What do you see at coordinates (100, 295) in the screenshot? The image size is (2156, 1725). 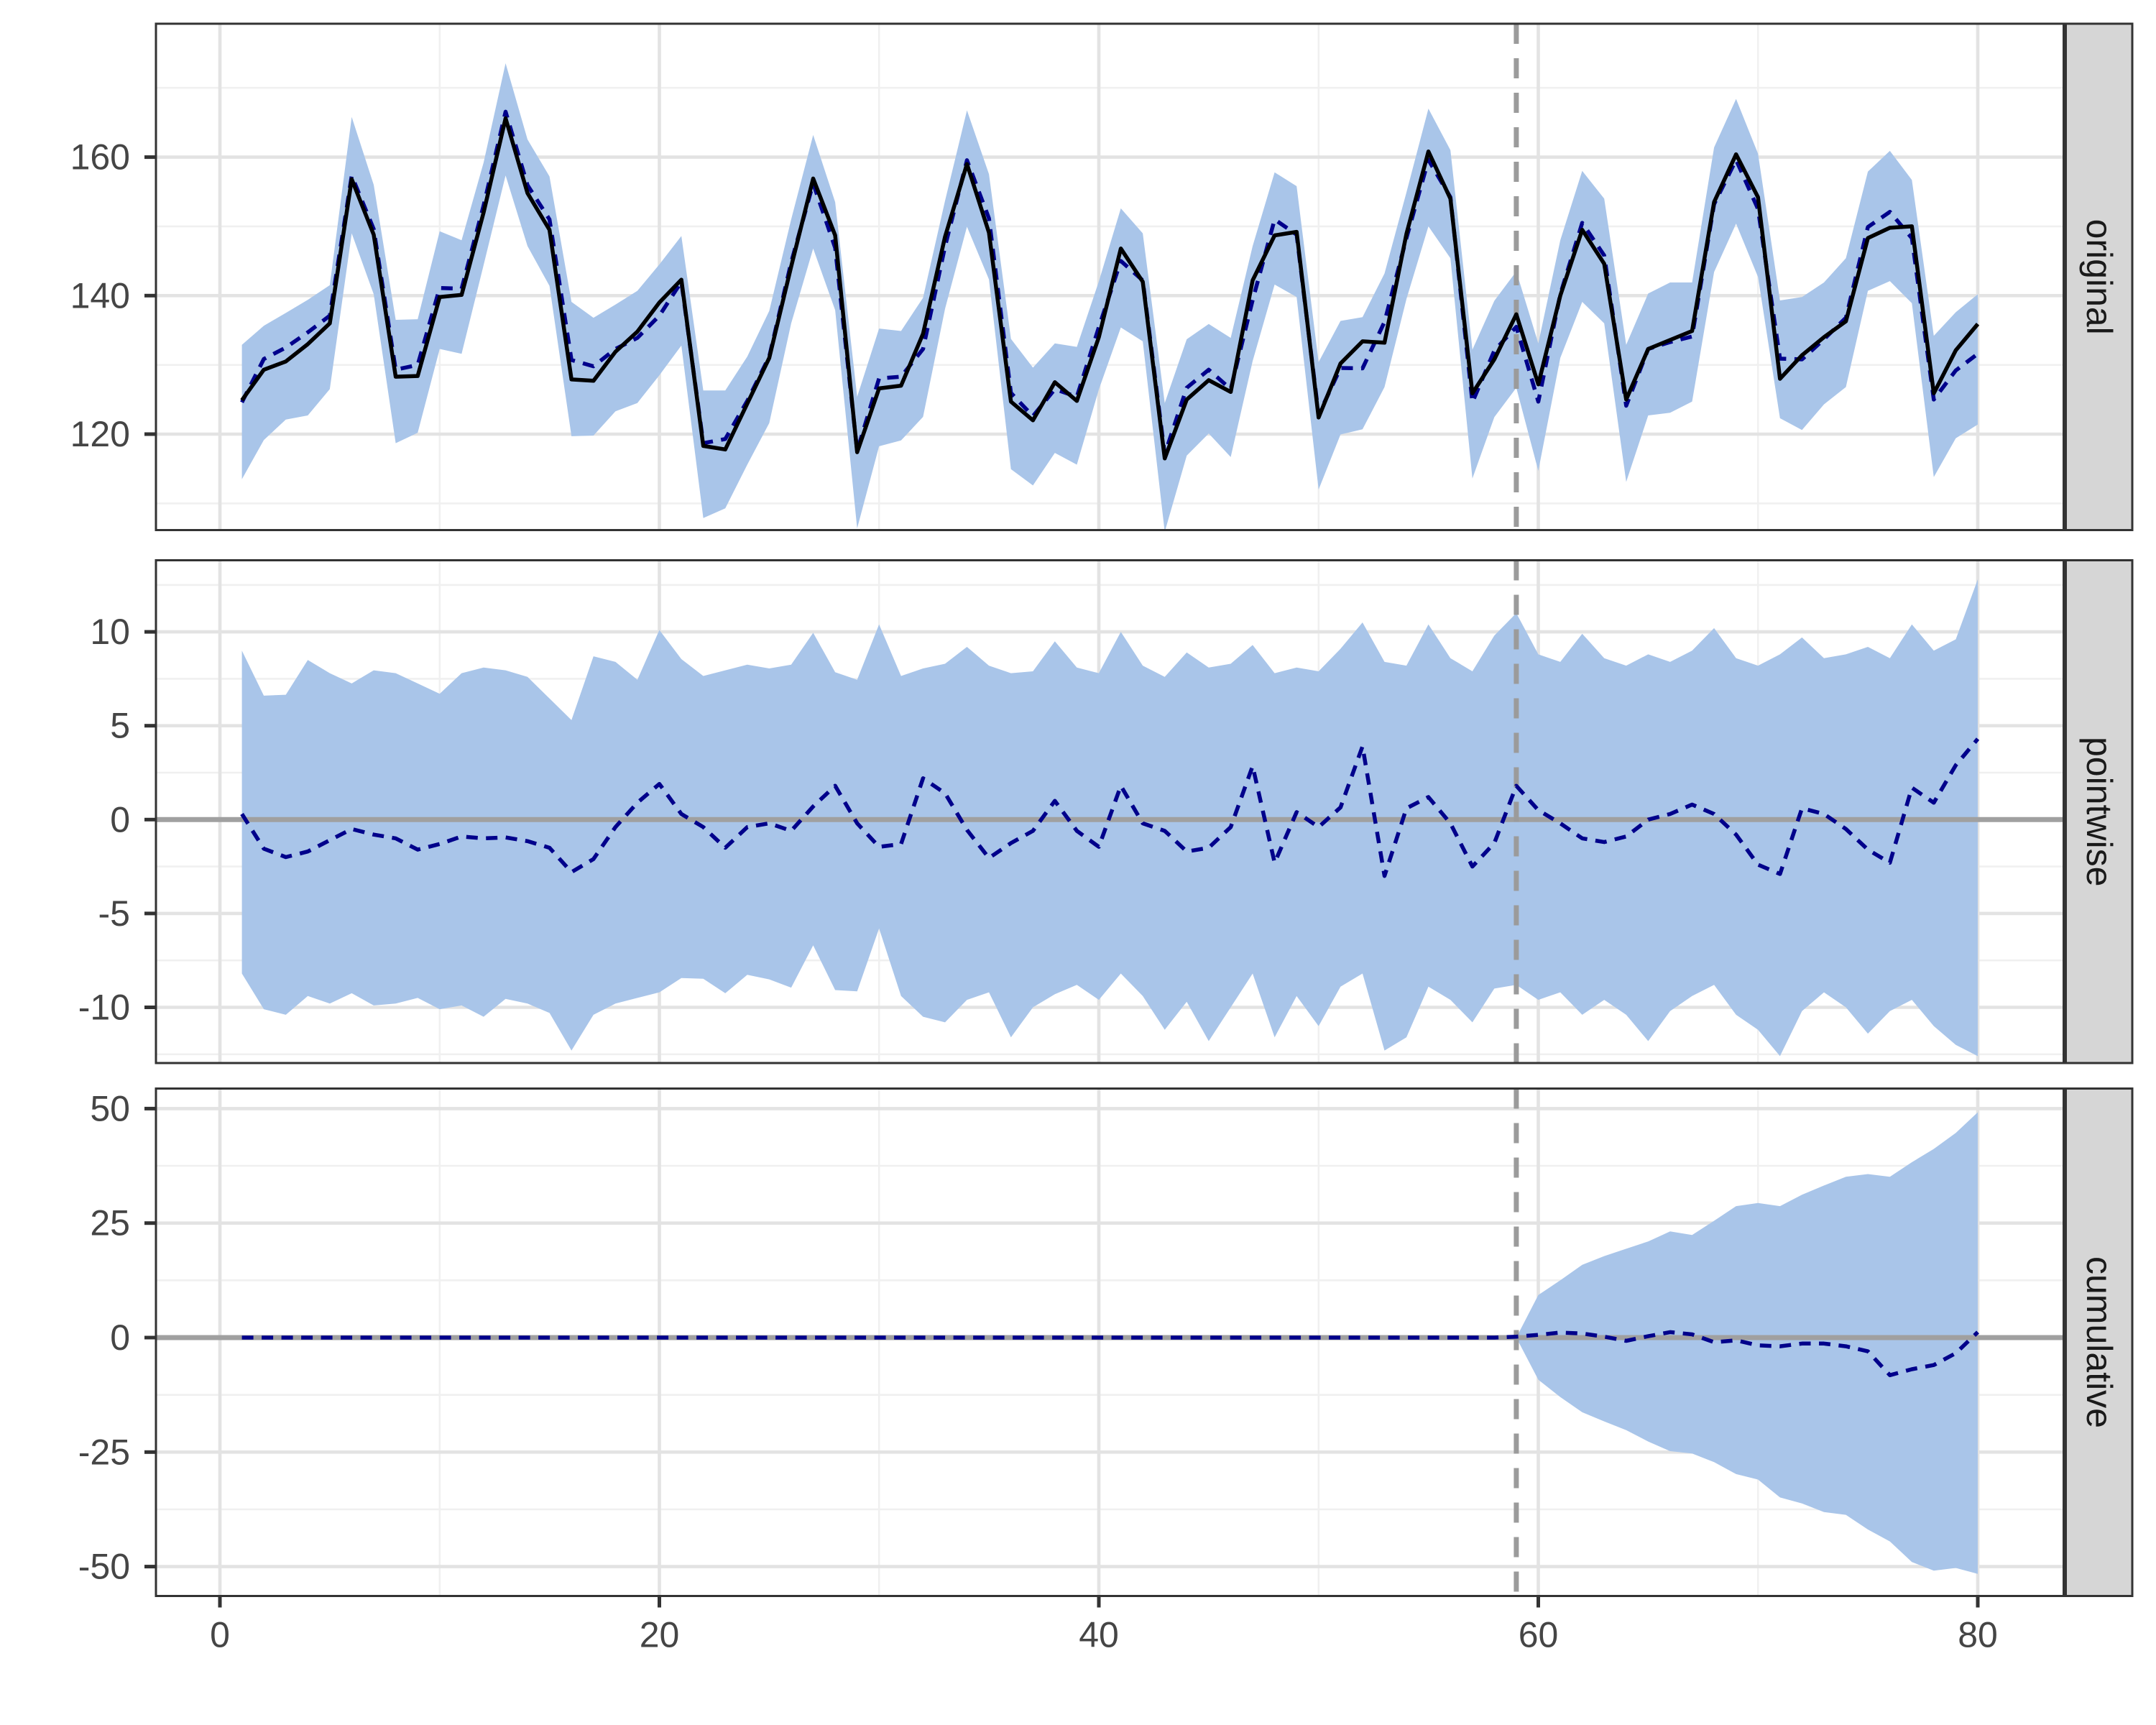 I see `svg-text: 140` at bounding box center [100, 295].